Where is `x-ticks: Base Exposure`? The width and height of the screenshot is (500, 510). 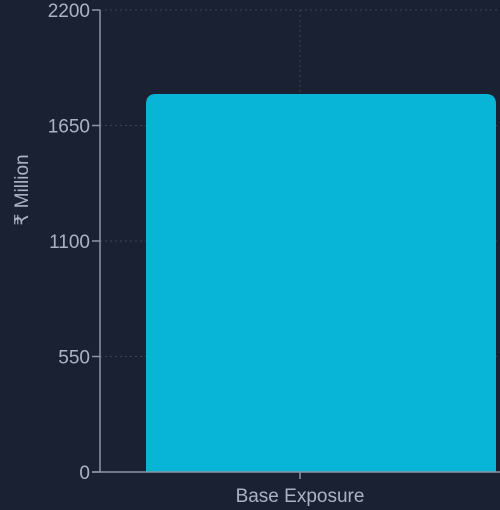 x-ticks: Base Exposure is located at coordinates (300, 489).